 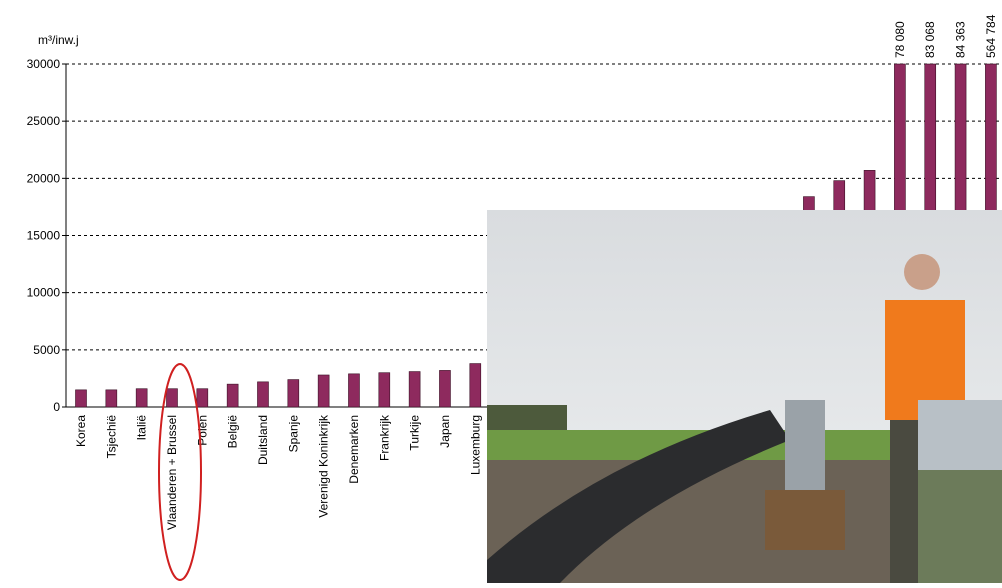 I want to click on y-tick-label: 15000, so click(x=44, y=236).